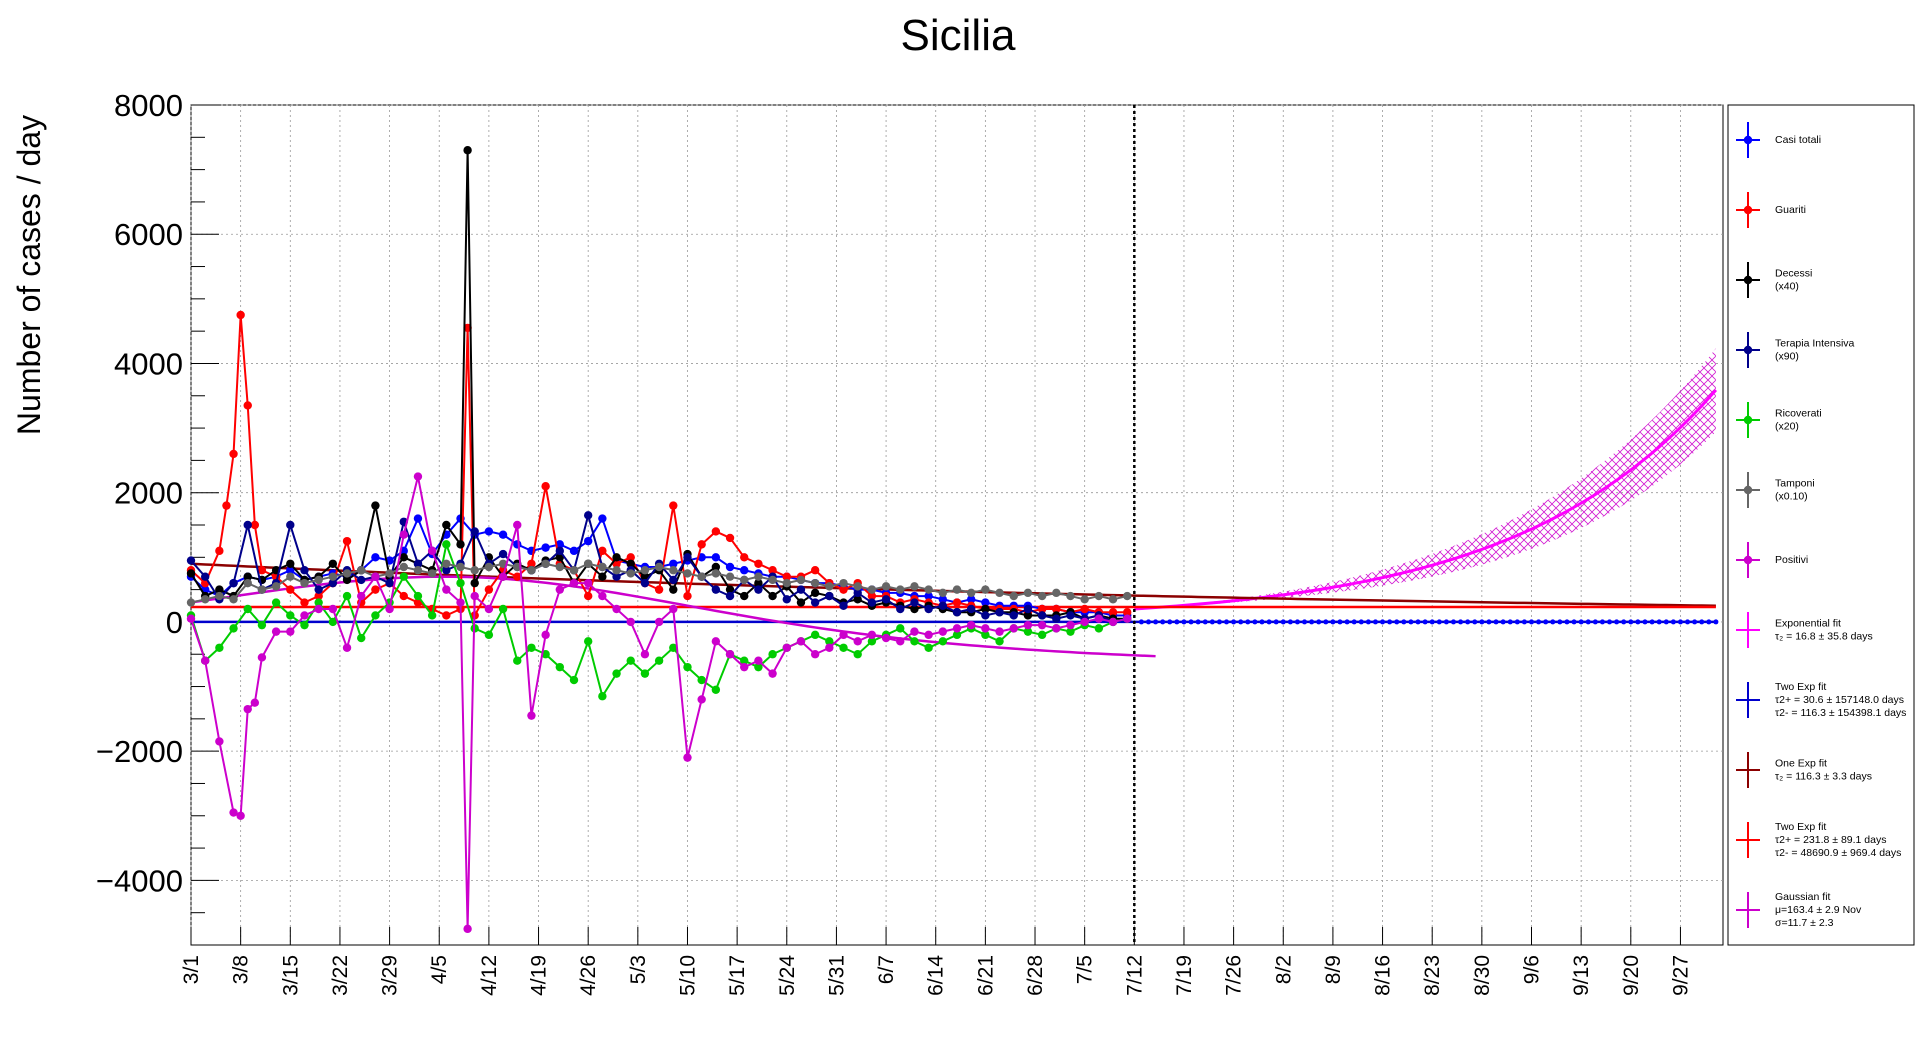  I want to click on y-tick-label: 6000, so click(148, 234).